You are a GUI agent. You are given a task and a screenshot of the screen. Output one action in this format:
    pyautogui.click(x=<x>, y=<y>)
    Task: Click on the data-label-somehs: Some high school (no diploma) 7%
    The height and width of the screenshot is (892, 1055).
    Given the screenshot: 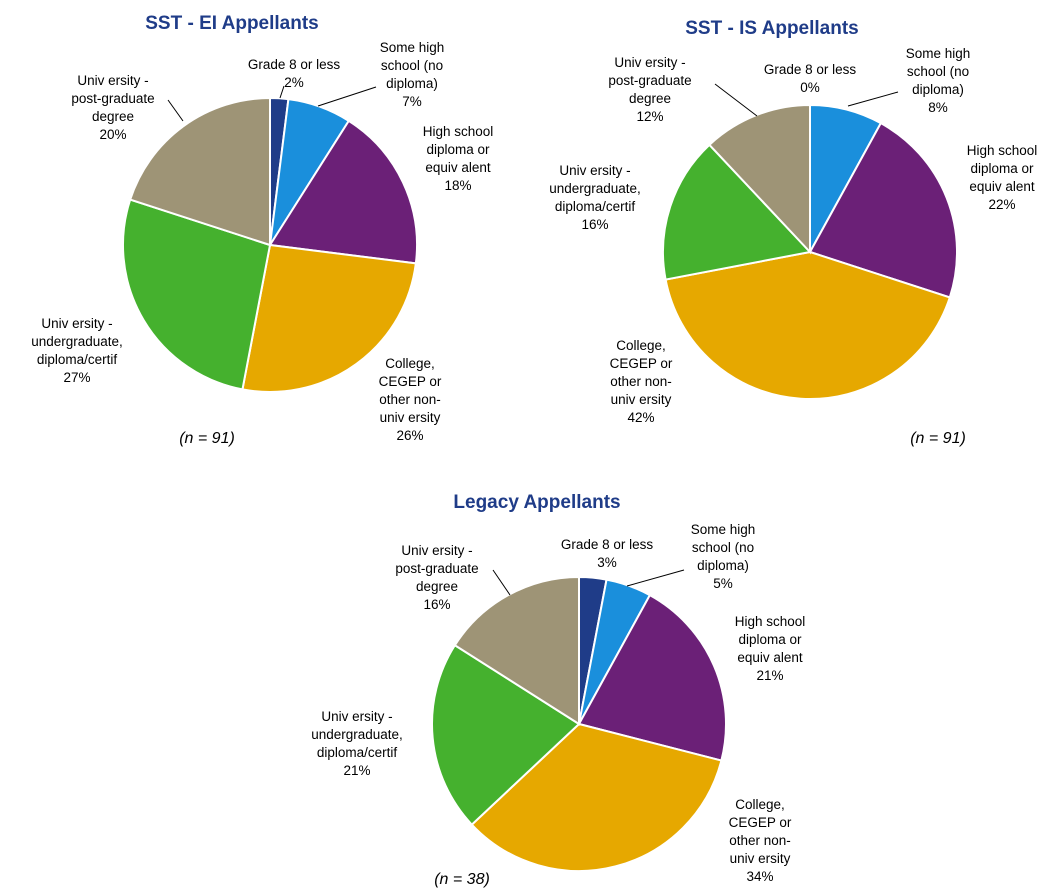 What is the action you would take?
    pyautogui.click(x=412, y=74)
    